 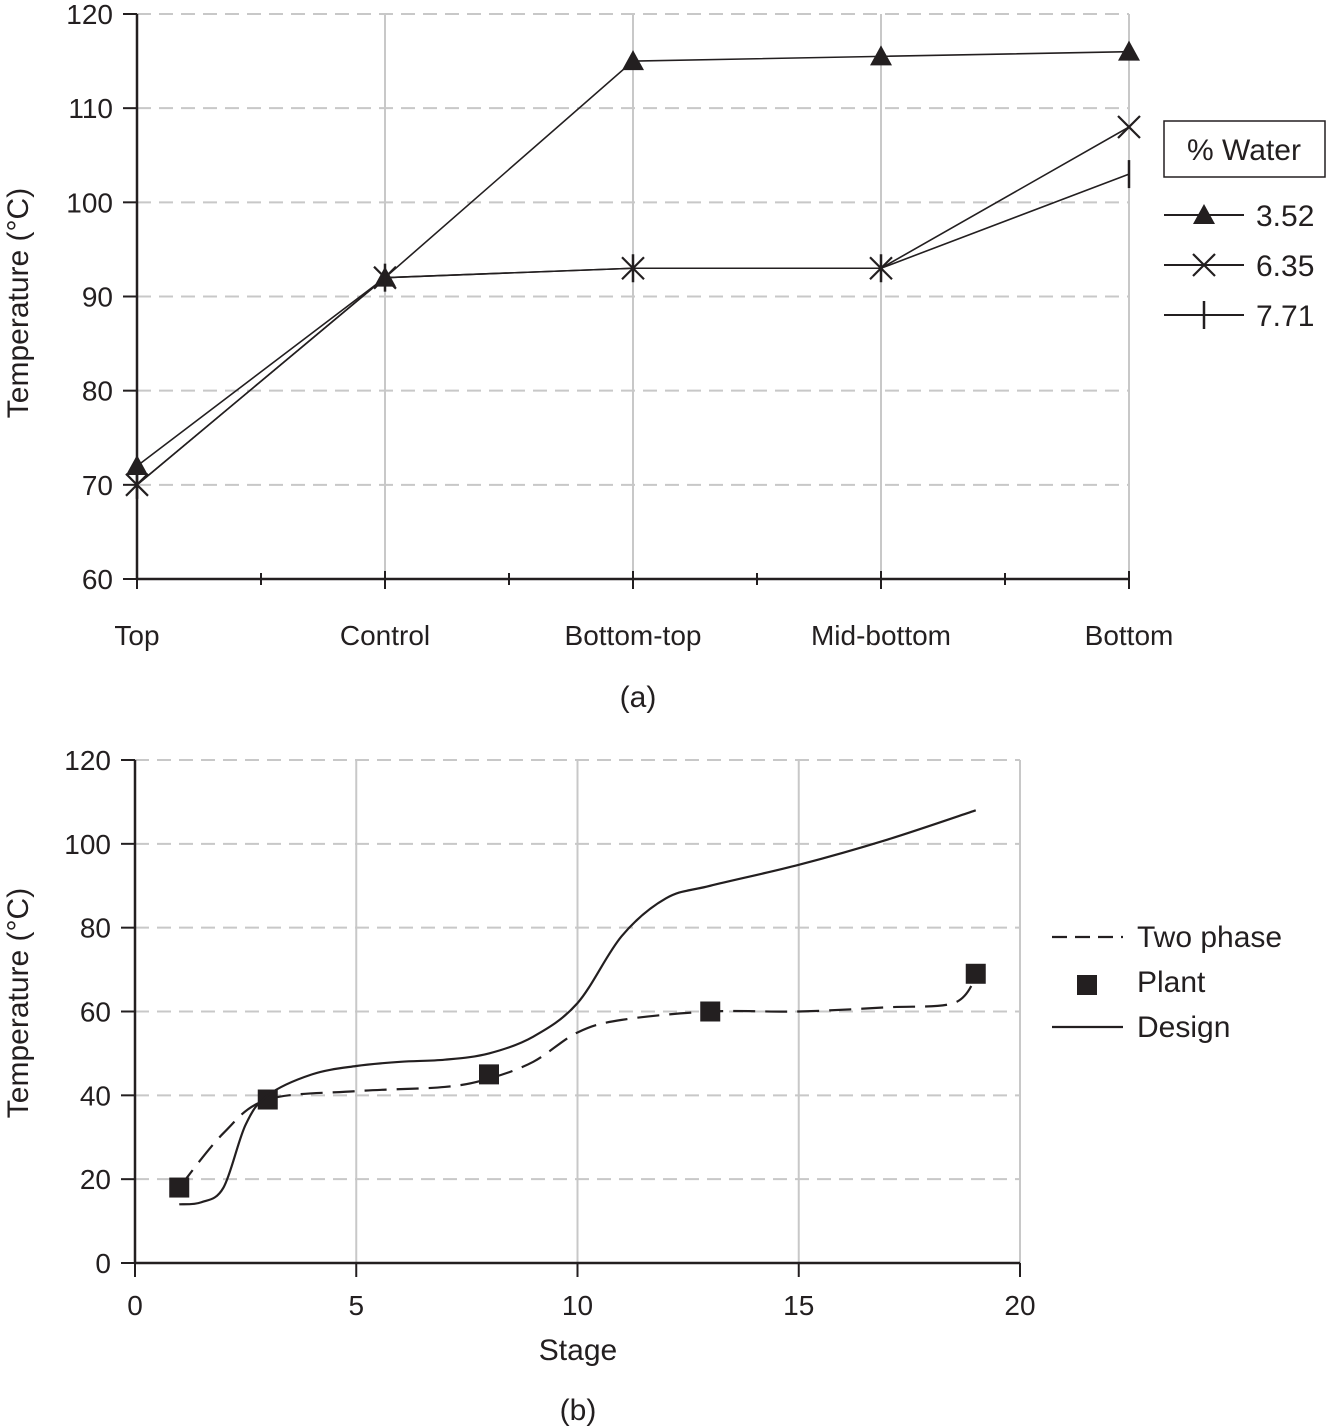 I want to click on panel-a-y-tick-label: 80, so click(x=97, y=391).